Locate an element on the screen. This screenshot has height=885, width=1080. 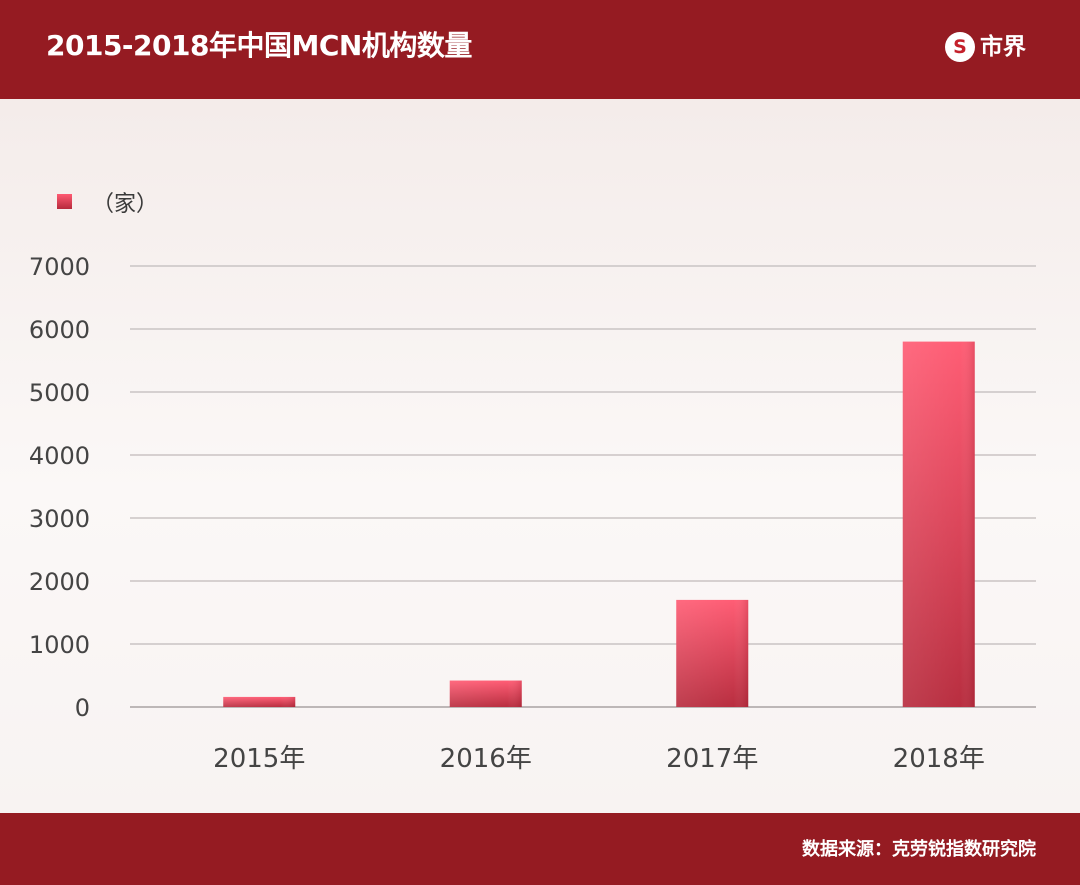
y-tick-label: 7000 is located at coordinates (59, 267).